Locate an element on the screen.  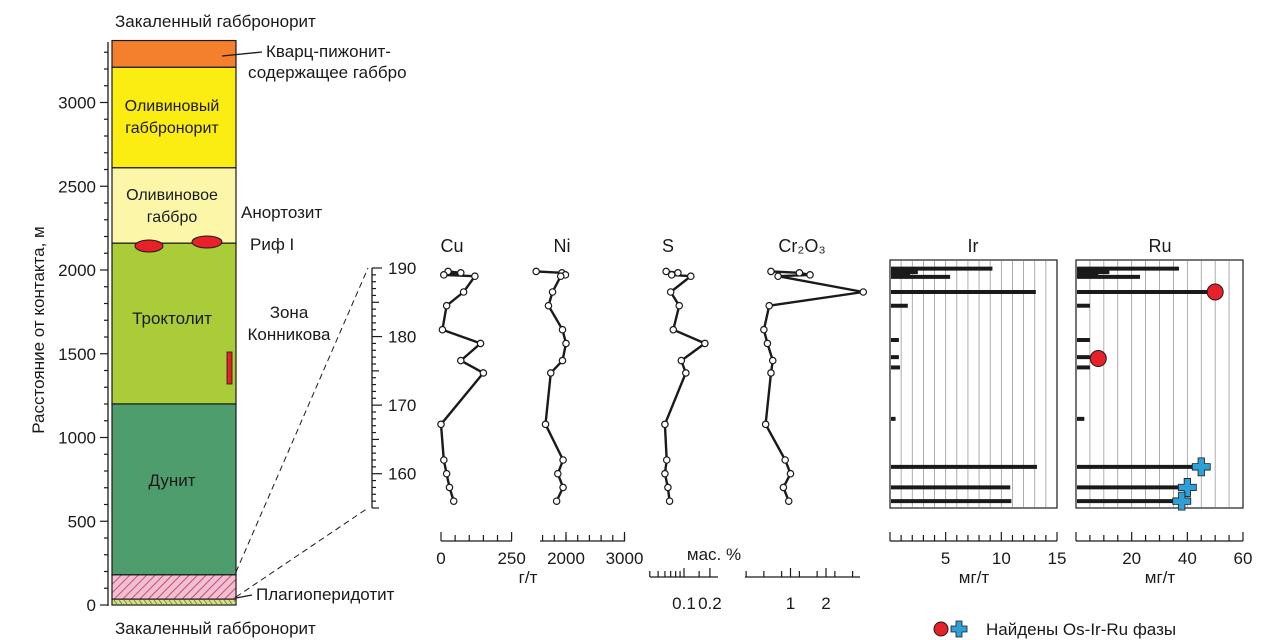
qp-gabbro-leader is located at coordinates (242, 54).